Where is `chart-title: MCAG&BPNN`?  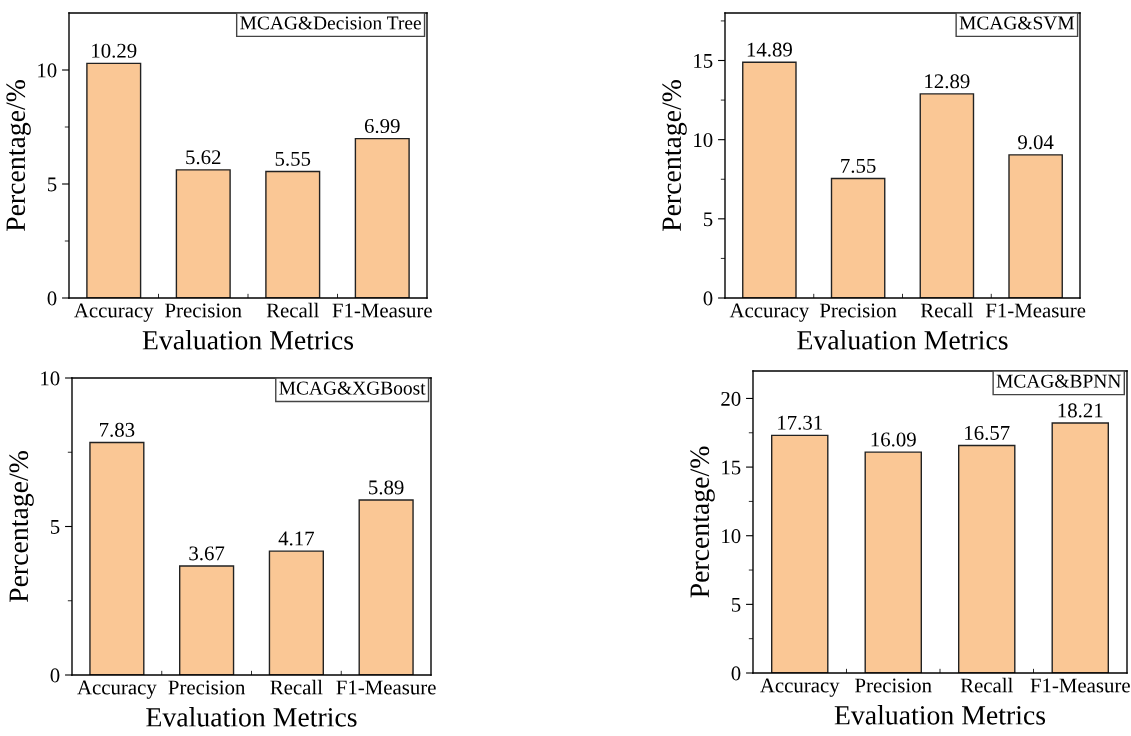 chart-title: MCAG&BPNN is located at coordinates (1058, 381).